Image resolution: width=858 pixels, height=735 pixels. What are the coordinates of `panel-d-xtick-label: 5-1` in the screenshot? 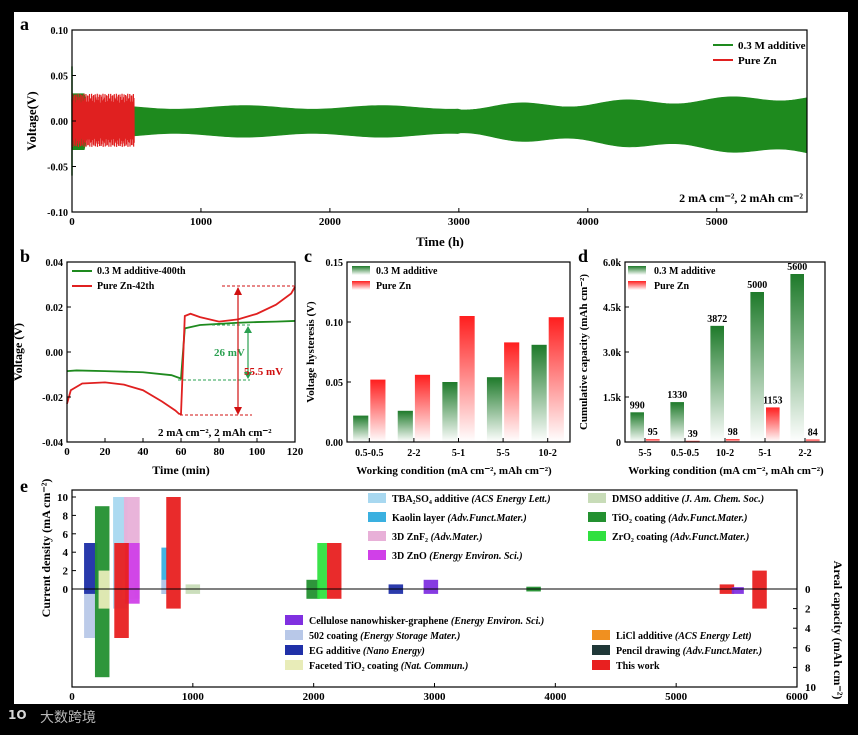 It's located at (764, 453).